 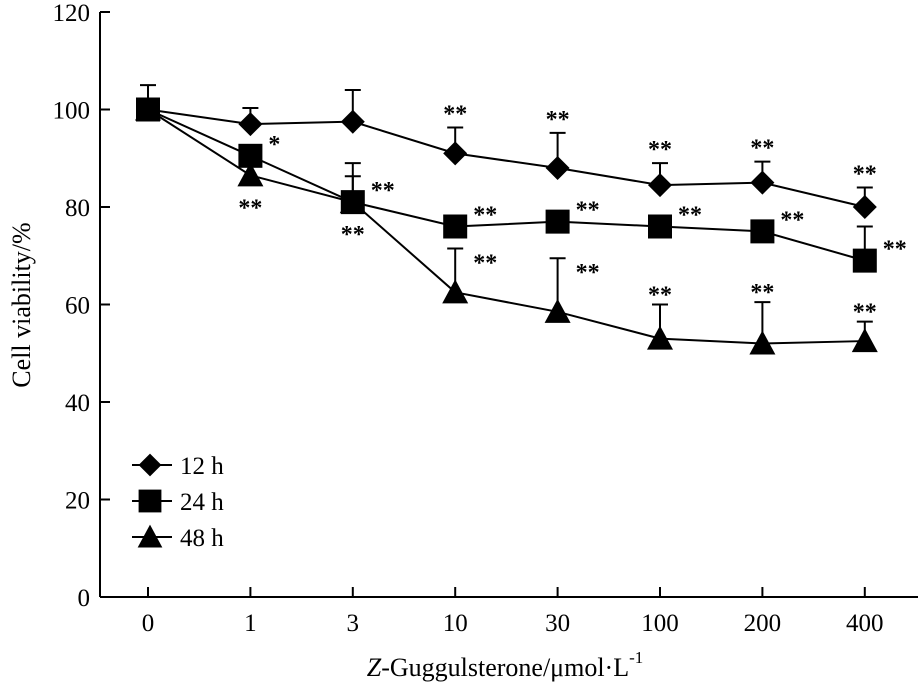 I want to click on x-axis-title-text: -Guggulsterone/μmol·L, so click(x=505, y=667).